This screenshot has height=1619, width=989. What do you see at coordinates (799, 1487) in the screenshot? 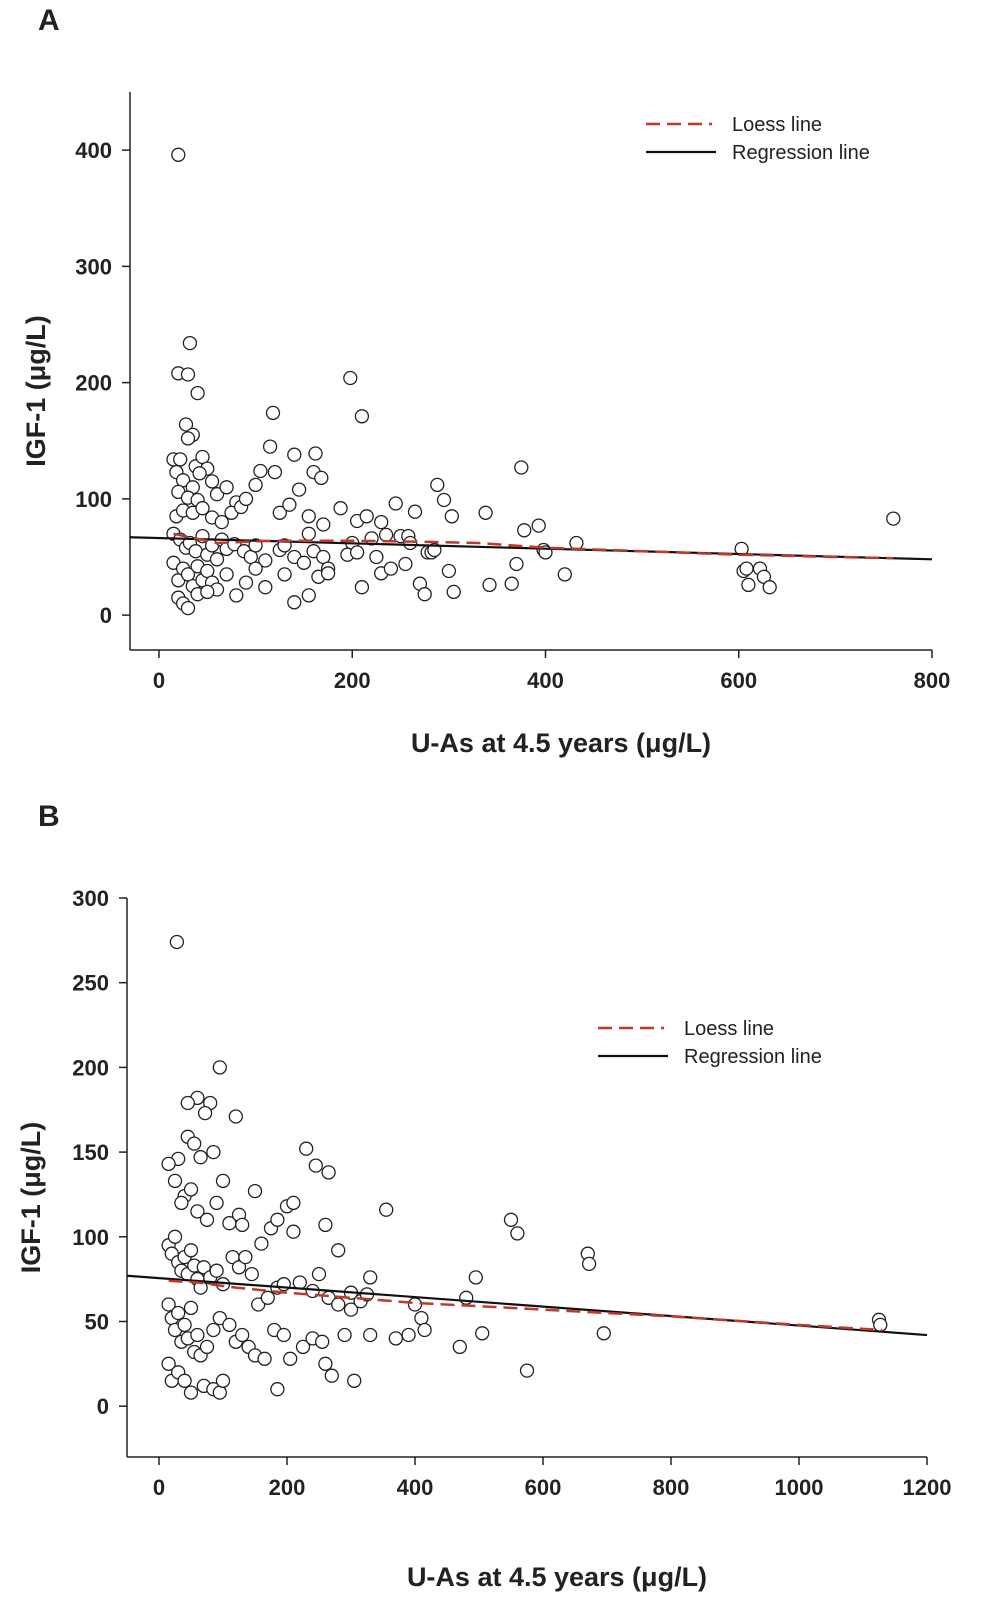
I see `x-tick-label: 1000` at bounding box center [799, 1487].